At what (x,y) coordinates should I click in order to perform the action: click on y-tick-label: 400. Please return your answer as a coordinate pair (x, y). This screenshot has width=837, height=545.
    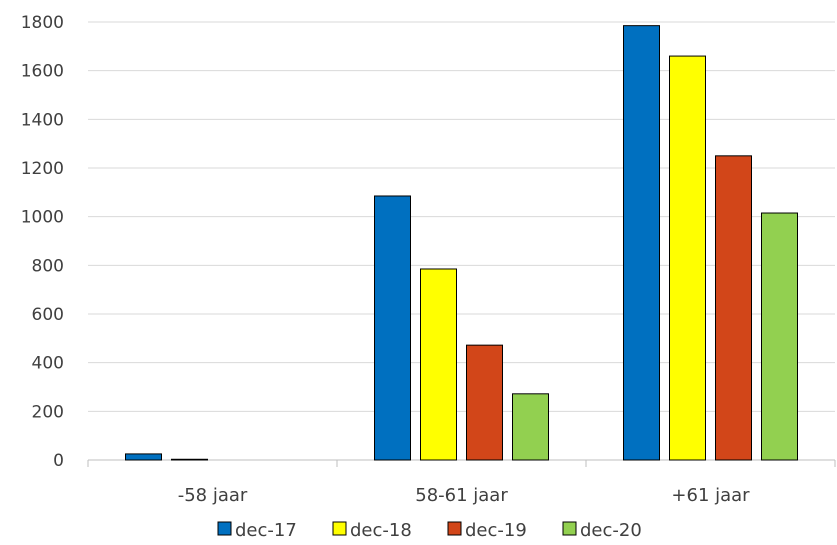
    Looking at the image, I should click on (48, 364).